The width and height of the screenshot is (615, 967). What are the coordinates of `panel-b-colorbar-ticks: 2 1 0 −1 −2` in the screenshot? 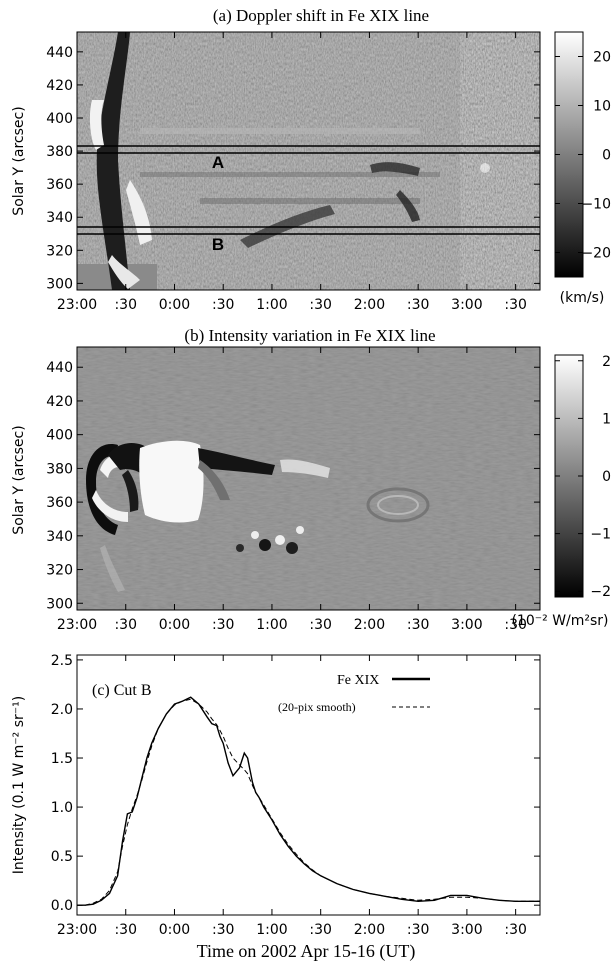 It's located at (583, 477).